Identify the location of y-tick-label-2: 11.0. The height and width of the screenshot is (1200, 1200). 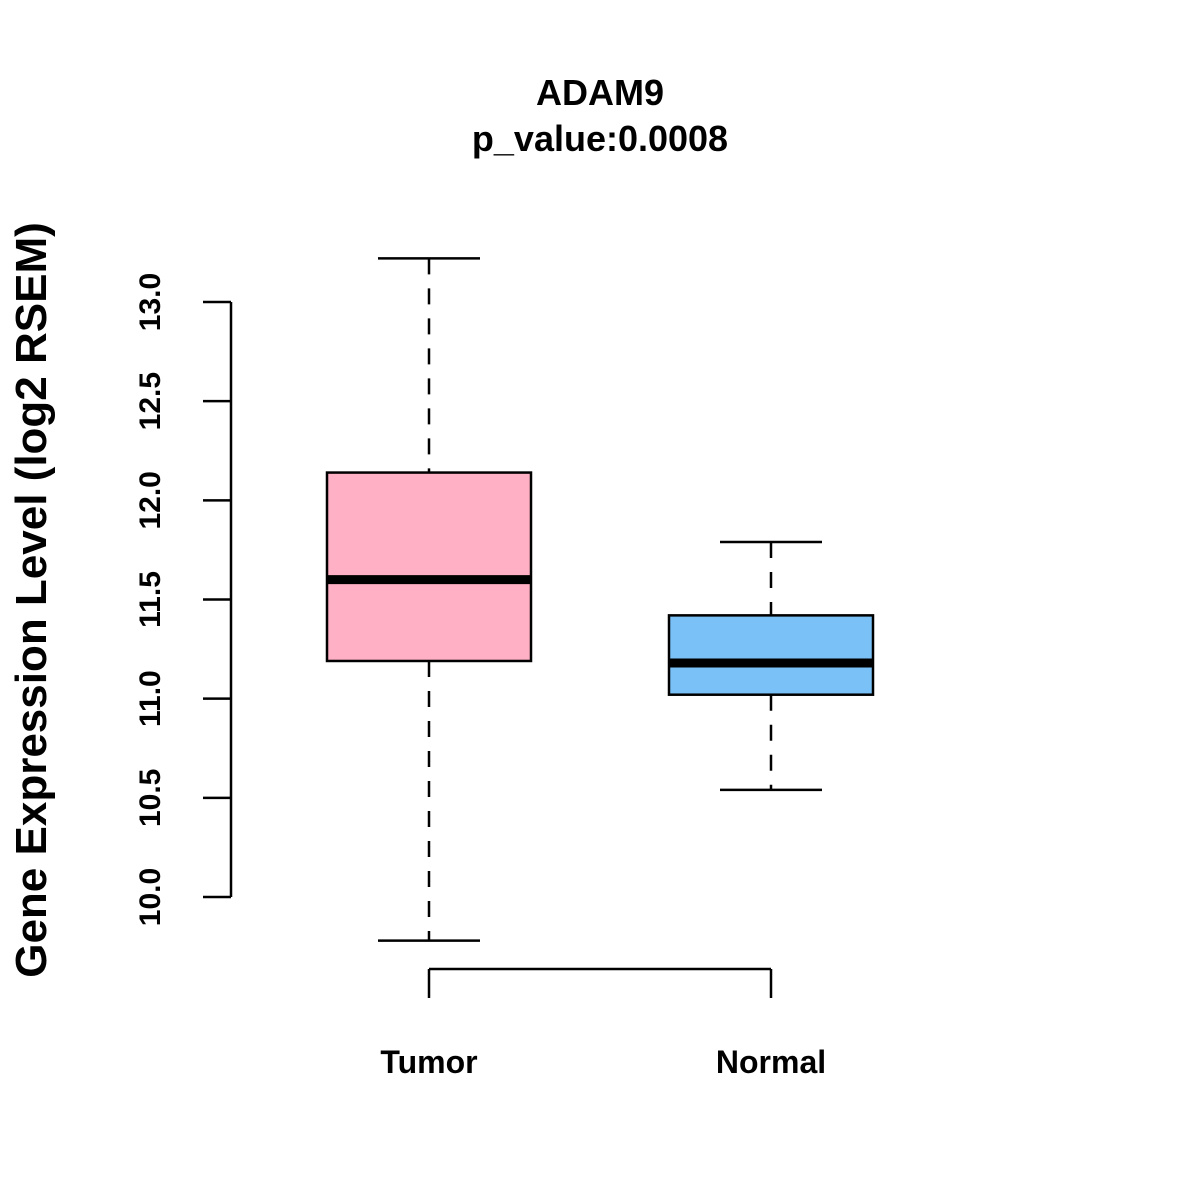
(150, 698).